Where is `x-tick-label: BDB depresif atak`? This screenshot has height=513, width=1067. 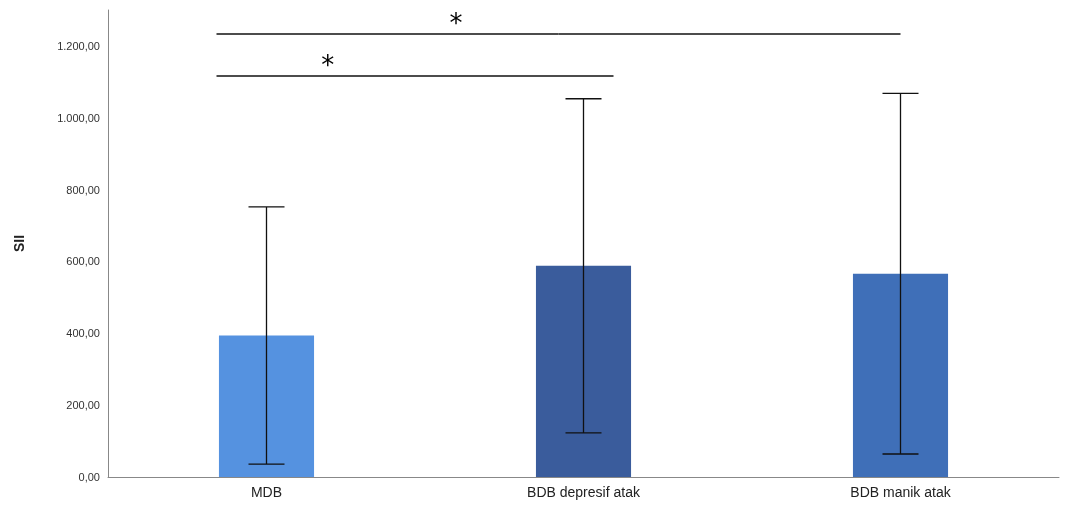 x-tick-label: BDB depresif atak is located at coordinates (584, 492).